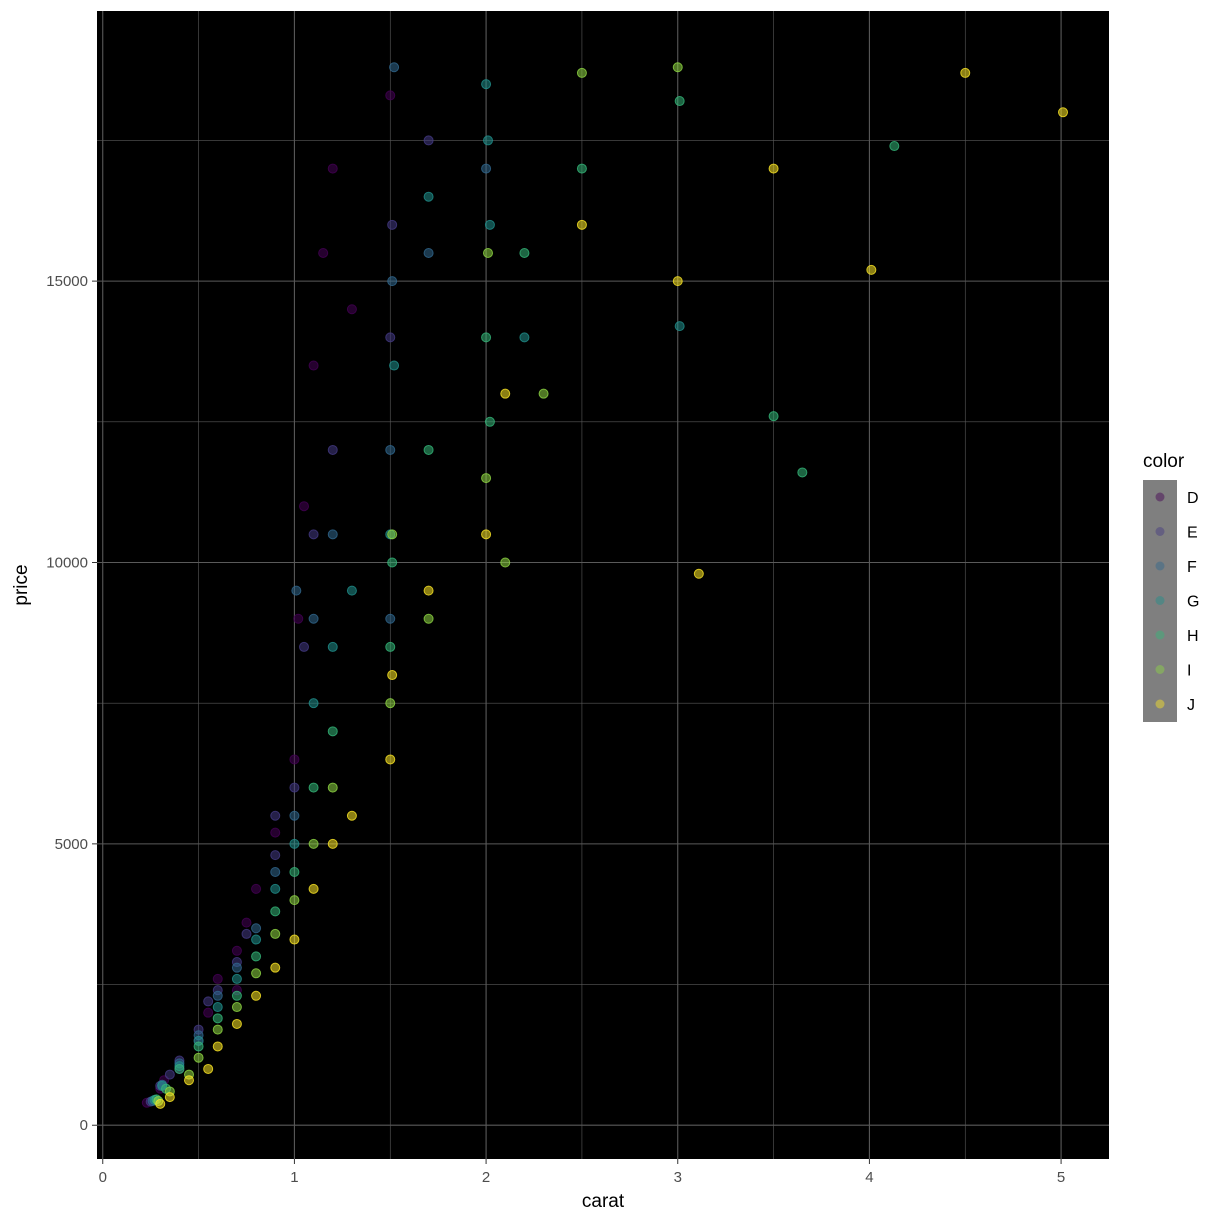 This screenshot has height=1224, width=1224. What do you see at coordinates (1175, 705) in the screenshot?
I see `legend-item-J: J` at bounding box center [1175, 705].